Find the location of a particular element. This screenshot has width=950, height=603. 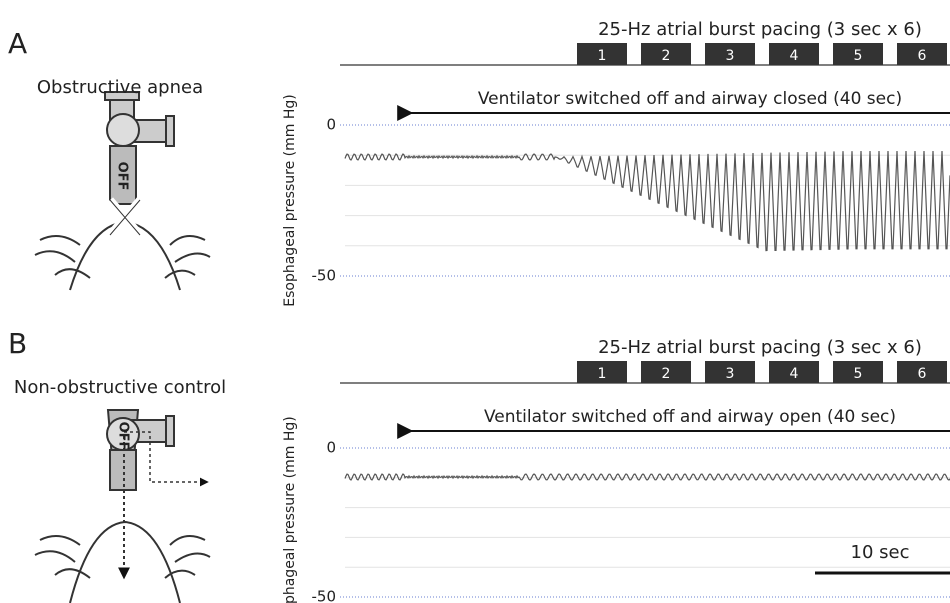

illustration-obstructive is located at coordinates (122, 191).